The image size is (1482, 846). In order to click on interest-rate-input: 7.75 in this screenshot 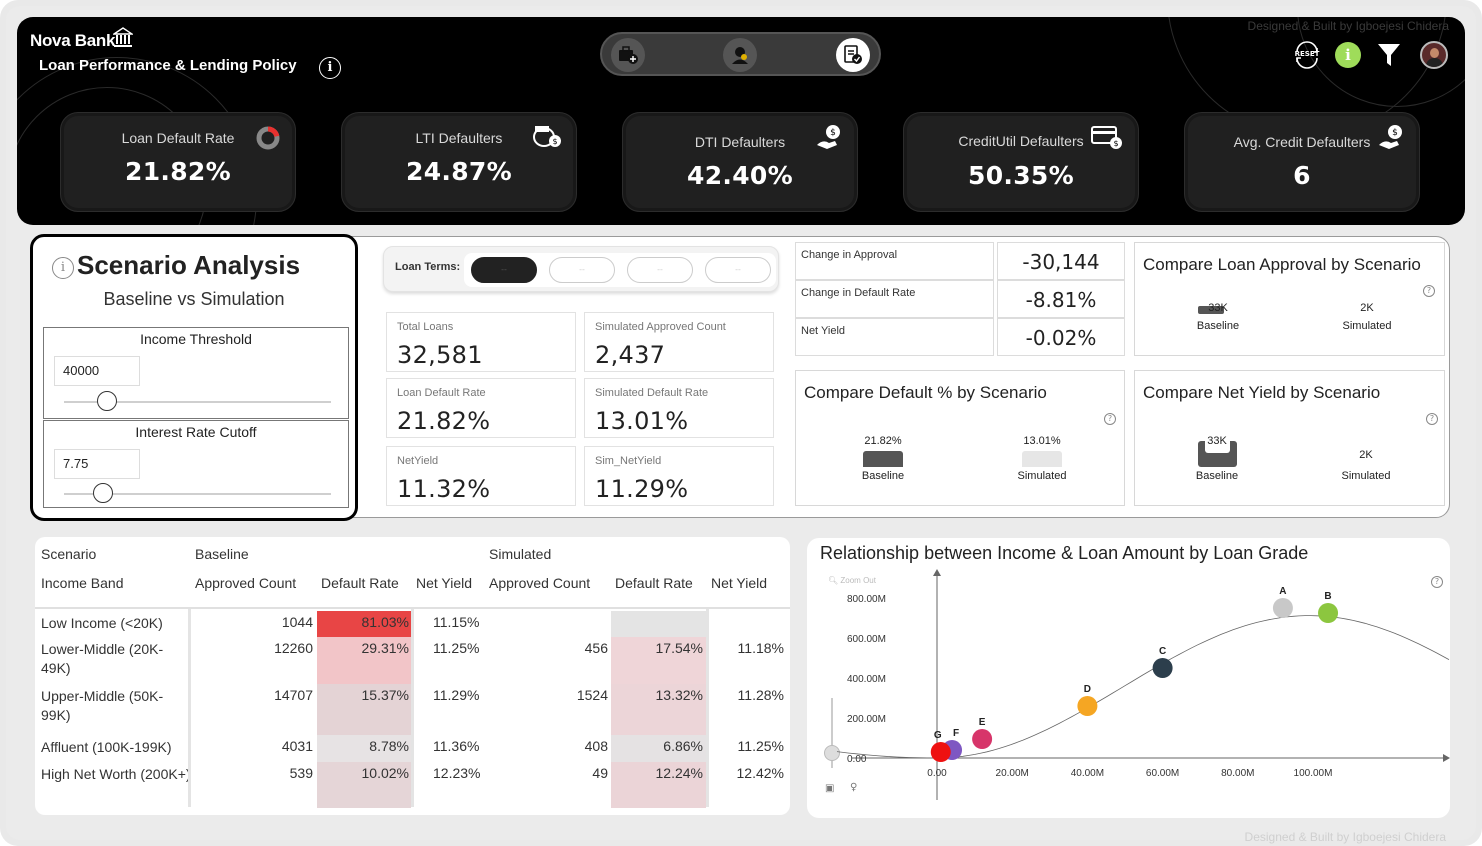, I will do `click(97, 464)`.